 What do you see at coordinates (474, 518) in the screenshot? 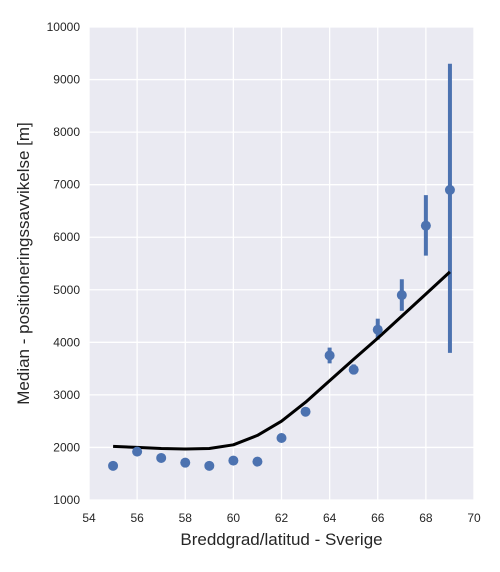
I see `x-tick-label: 70` at bounding box center [474, 518].